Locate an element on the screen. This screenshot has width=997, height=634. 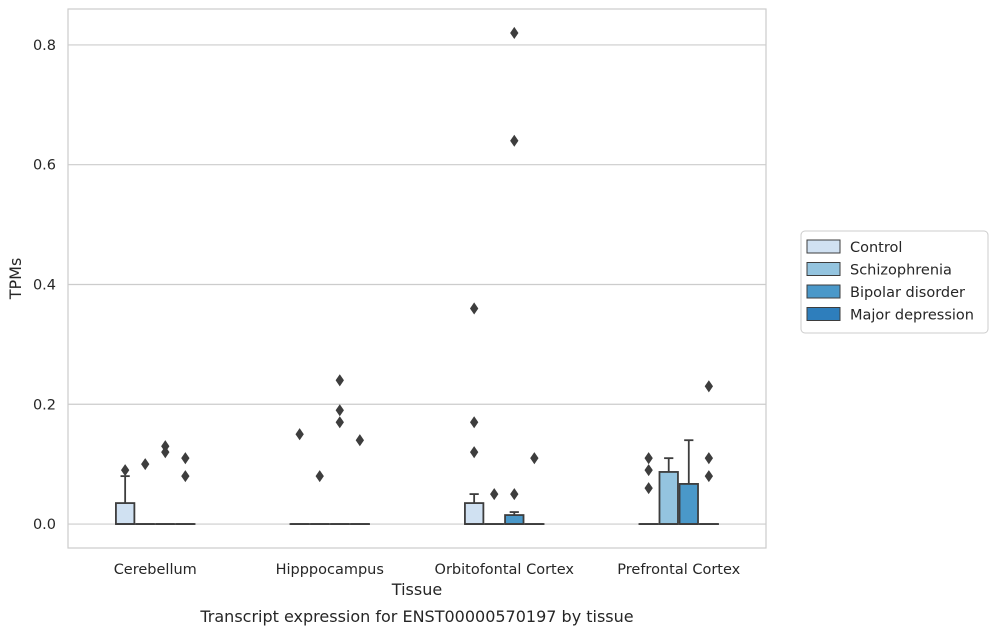
legend-label: Major depression is located at coordinates (912, 316).